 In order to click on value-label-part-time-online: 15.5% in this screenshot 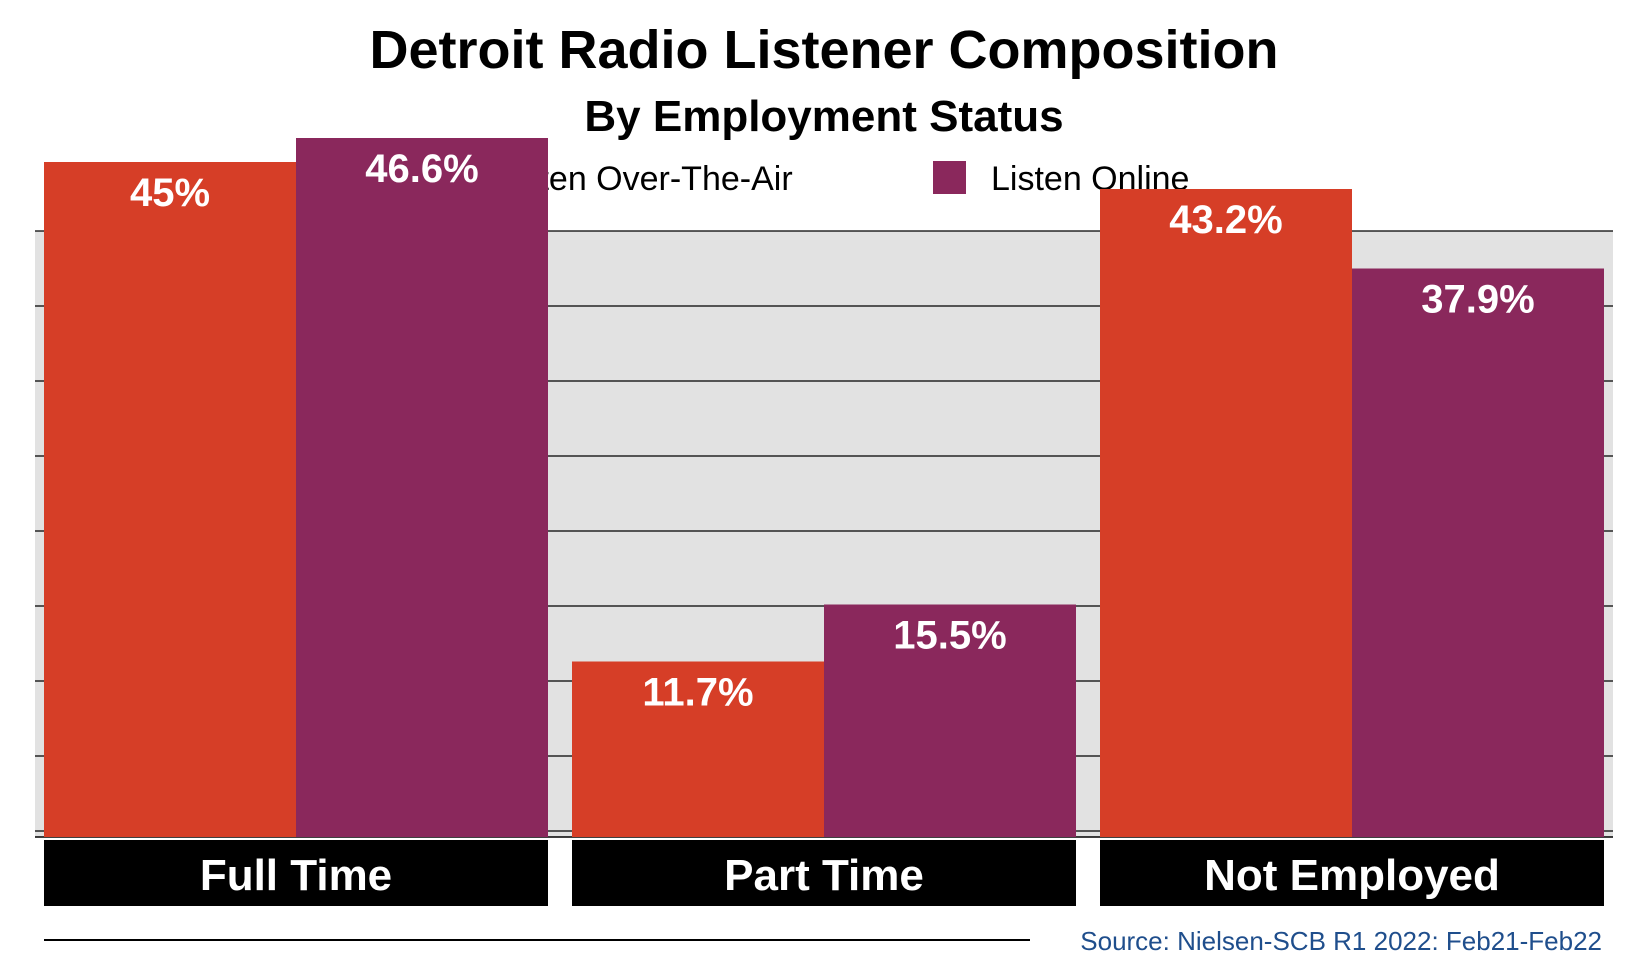, I will do `click(949, 636)`.